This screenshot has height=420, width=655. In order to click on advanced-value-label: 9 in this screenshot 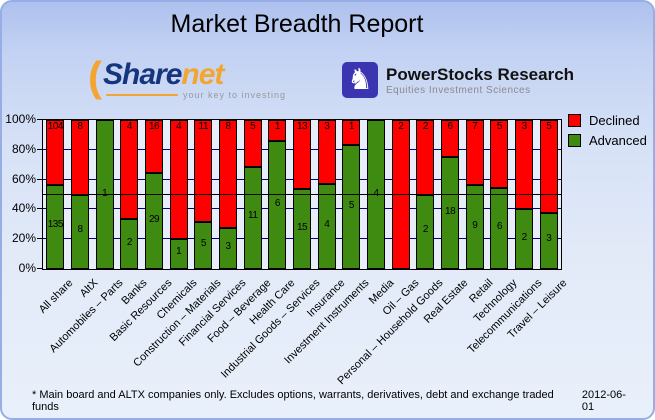, I will do `click(475, 225)`.